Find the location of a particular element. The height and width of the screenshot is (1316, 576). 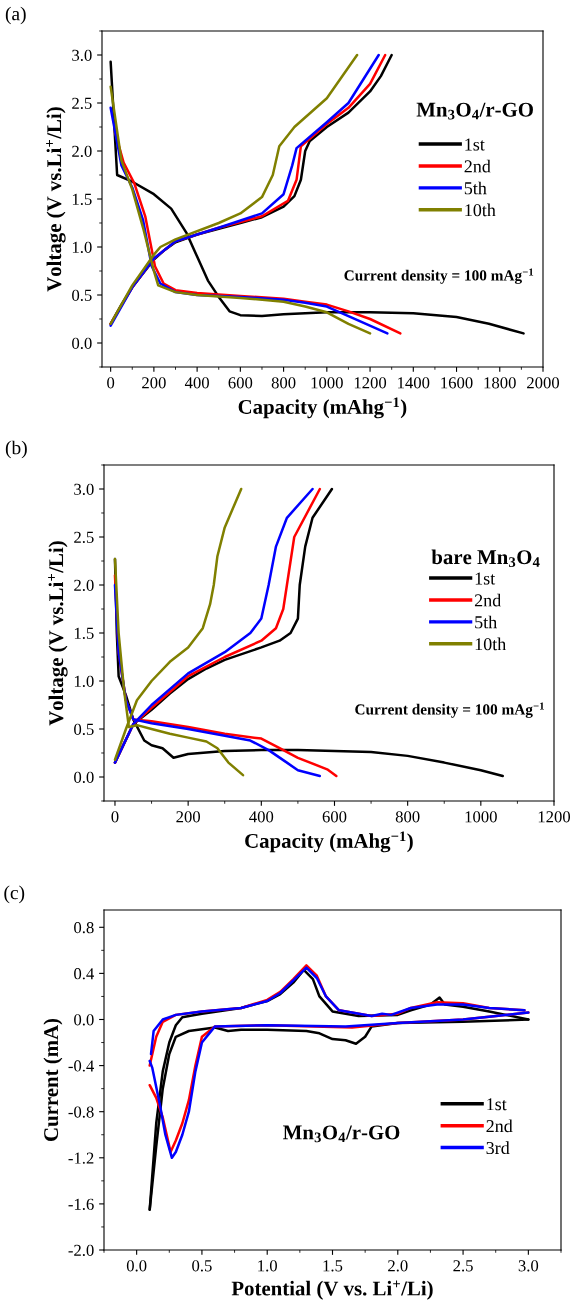

x-tick-label: 1800 is located at coordinates (500, 383).